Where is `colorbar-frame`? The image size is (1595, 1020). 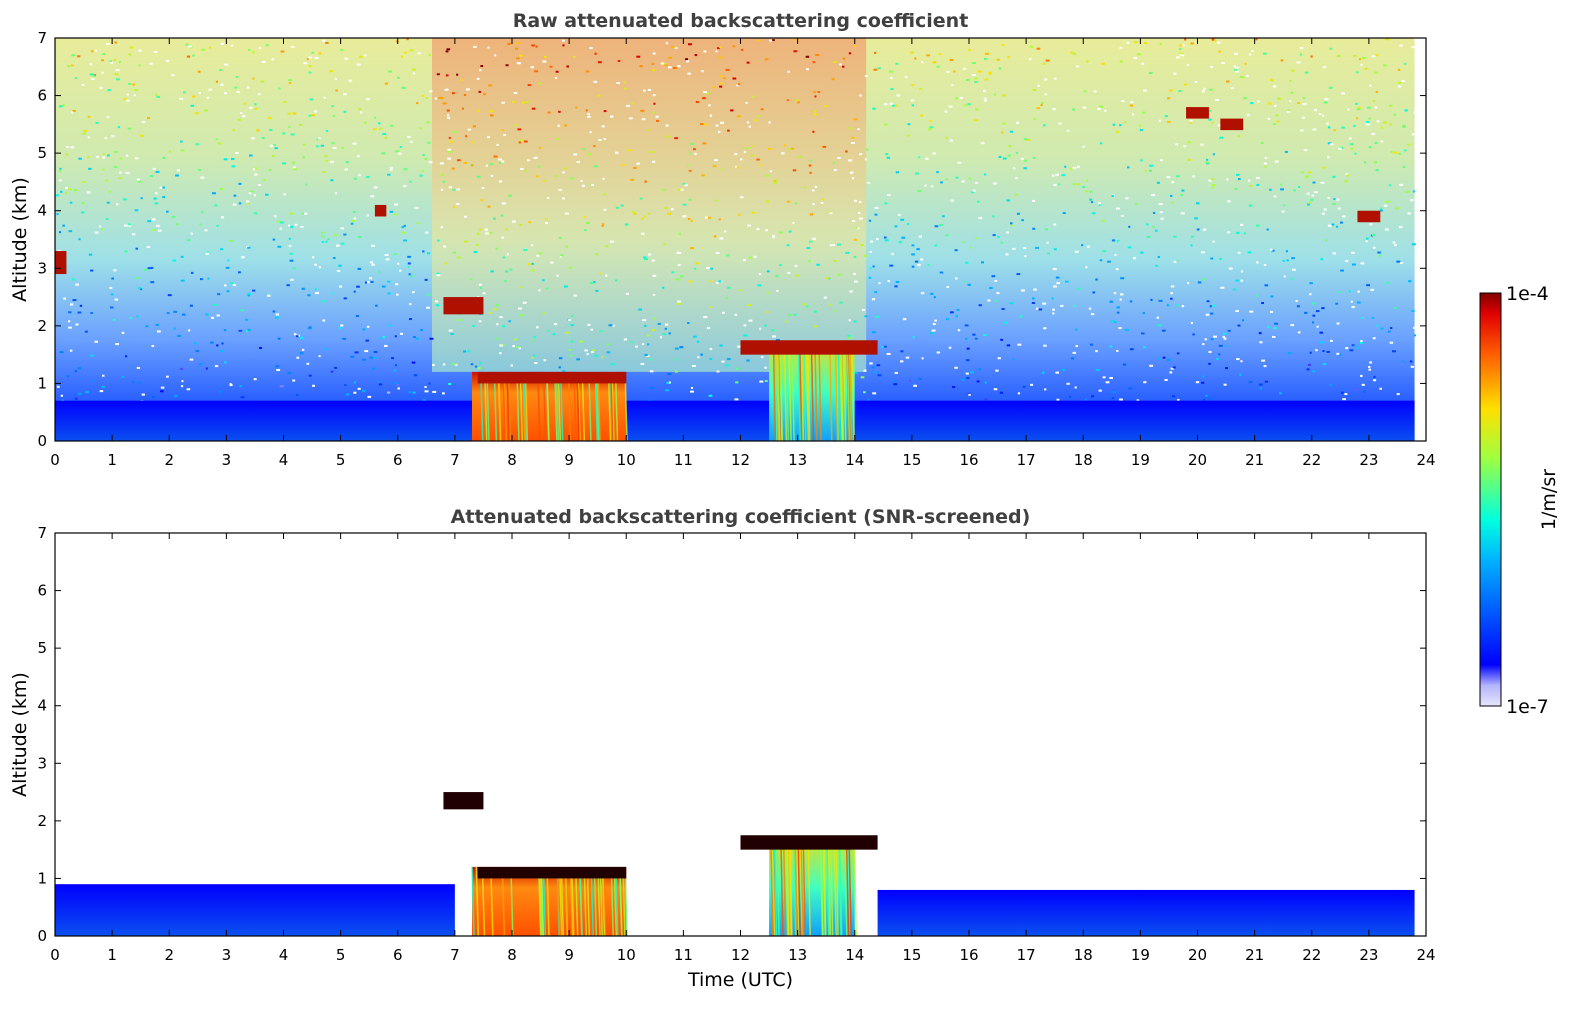
colorbar-frame is located at coordinates (1490, 499).